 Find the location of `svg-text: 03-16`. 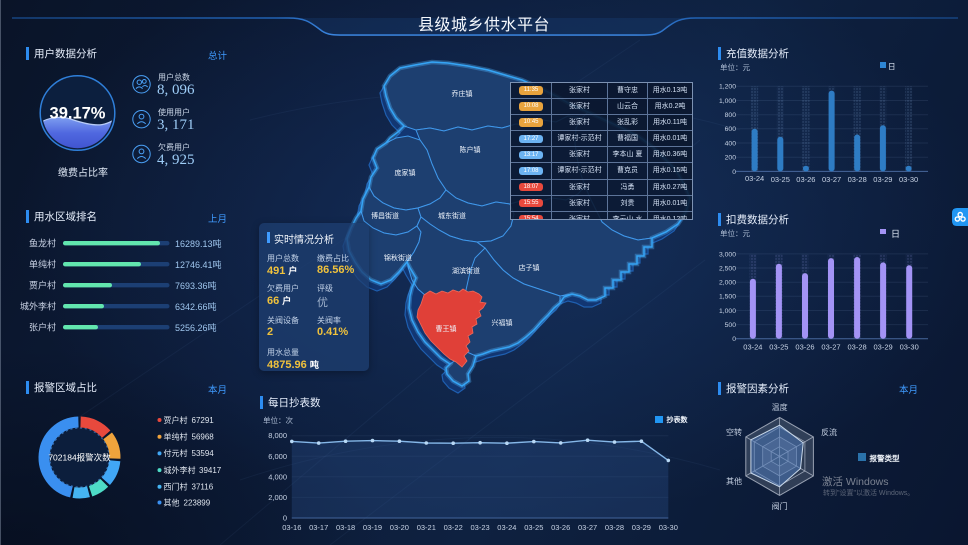

svg-text: 03-16 is located at coordinates (291, 527).